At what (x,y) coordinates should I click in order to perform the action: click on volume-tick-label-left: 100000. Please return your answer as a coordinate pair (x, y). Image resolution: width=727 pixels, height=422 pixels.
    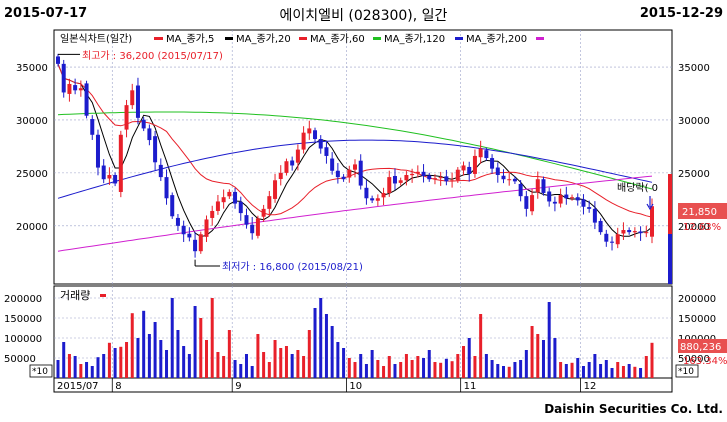
    Looking at the image, I should click on (23, 339).